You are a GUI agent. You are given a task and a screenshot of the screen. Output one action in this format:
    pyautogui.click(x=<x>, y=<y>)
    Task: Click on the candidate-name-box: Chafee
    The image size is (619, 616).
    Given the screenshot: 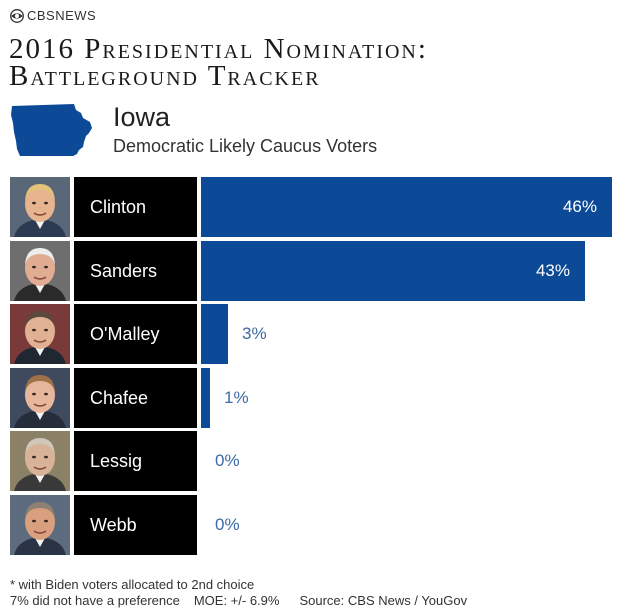 What is the action you would take?
    pyautogui.click(x=135, y=398)
    